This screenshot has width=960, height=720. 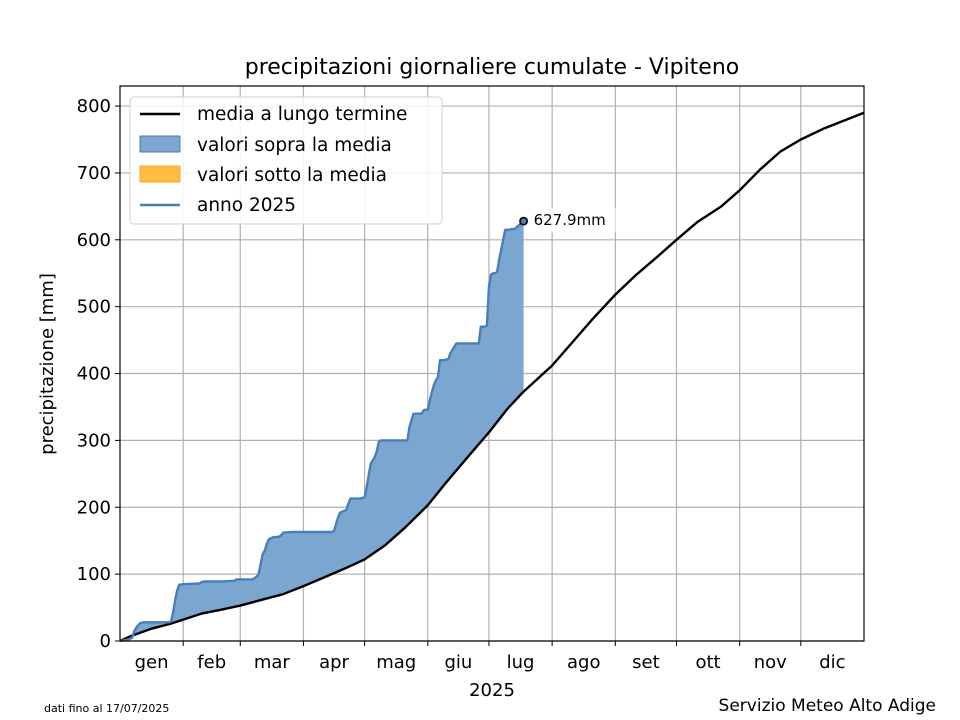 What do you see at coordinates (211, 662) in the screenshot?
I see `month-tick-label: feb` at bounding box center [211, 662].